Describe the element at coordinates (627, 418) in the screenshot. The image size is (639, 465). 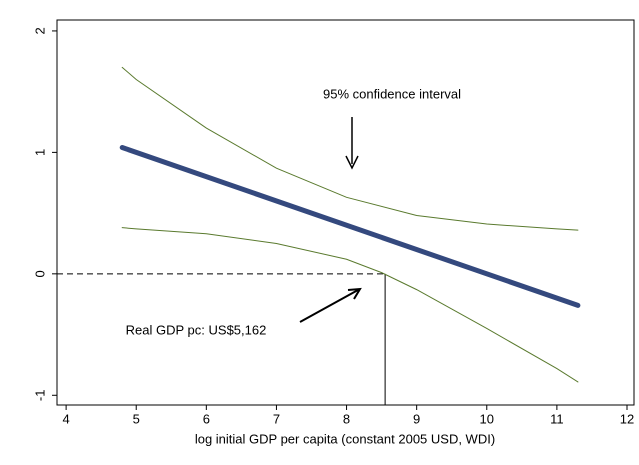
I see `x-tick-label: 12` at that location.